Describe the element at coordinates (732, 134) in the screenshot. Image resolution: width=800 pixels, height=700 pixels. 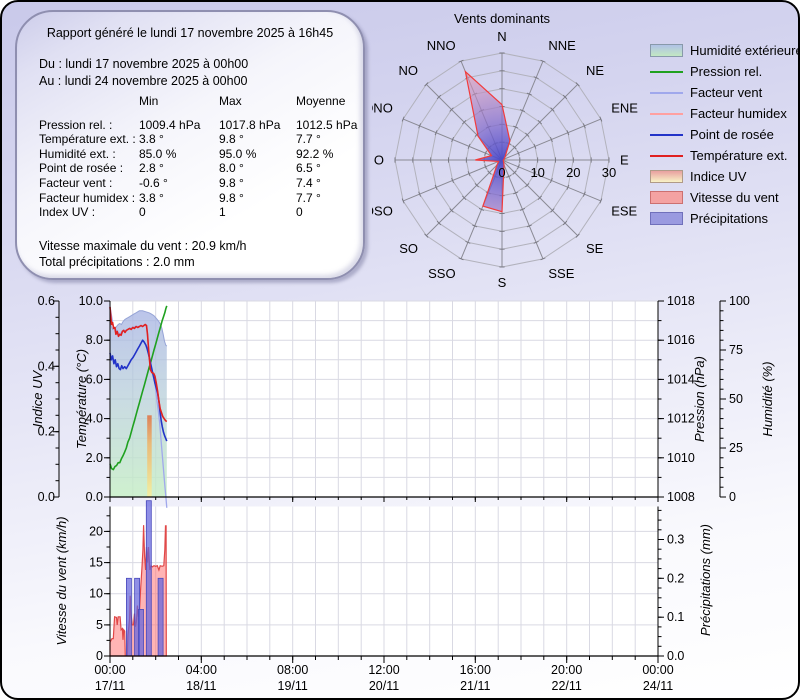
I see `legend-label: Point de rosée` at that location.